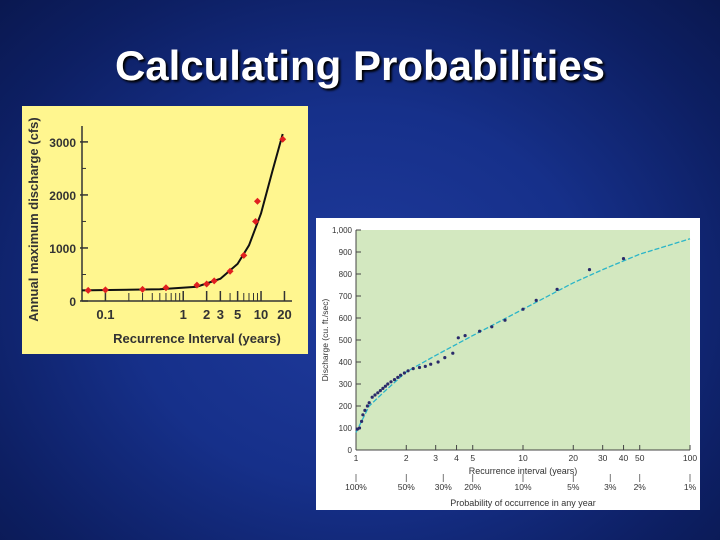  What do you see at coordinates (522, 487) in the screenshot?
I see `prob-label: 10%` at bounding box center [522, 487].